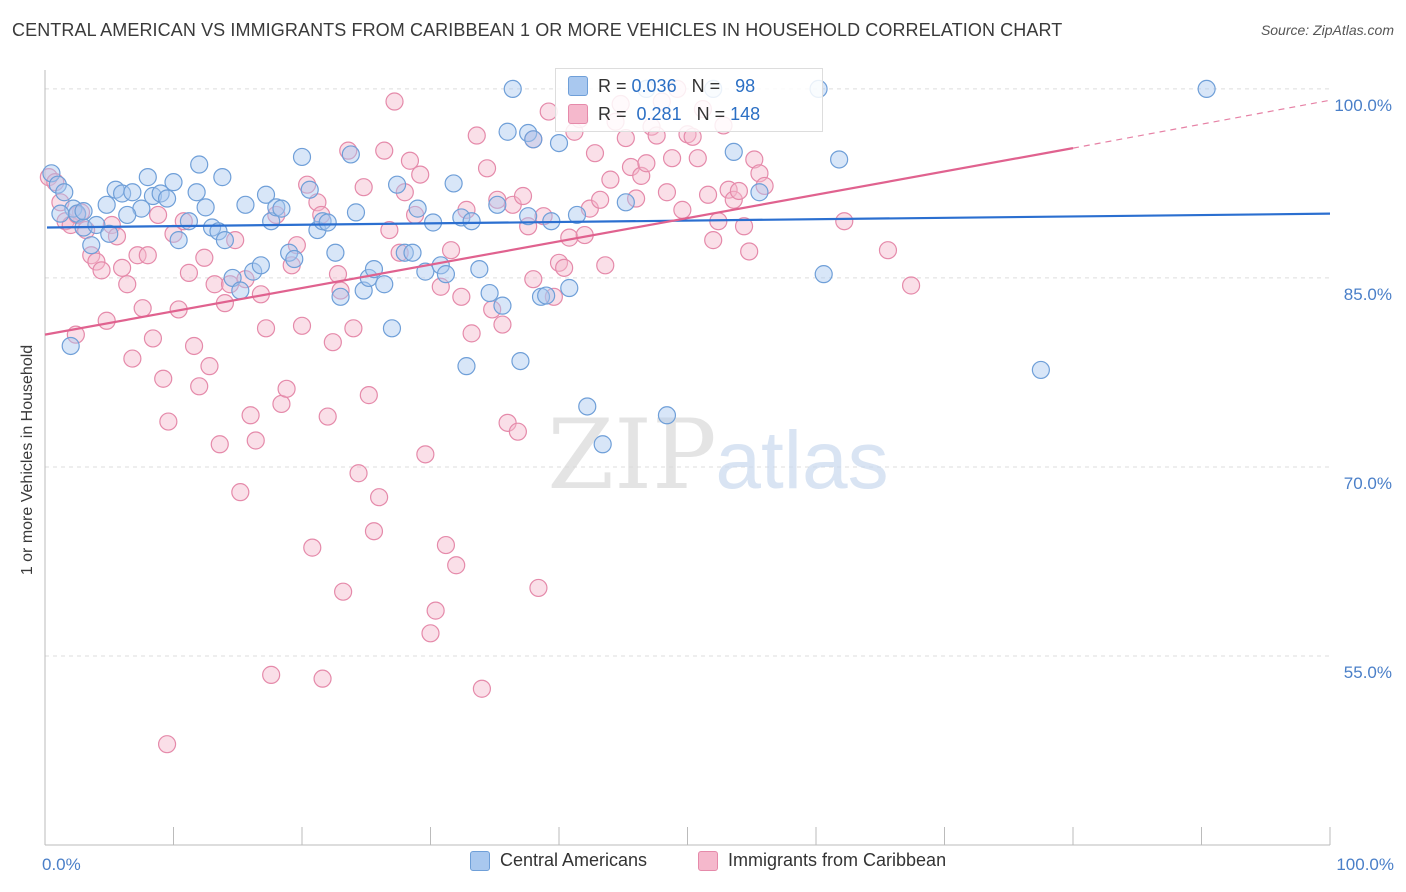 The width and height of the screenshot is (1406, 892). Describe the element at coordinates (654, 85) in the screenshot. I see `r-value: 0.036` at that location.